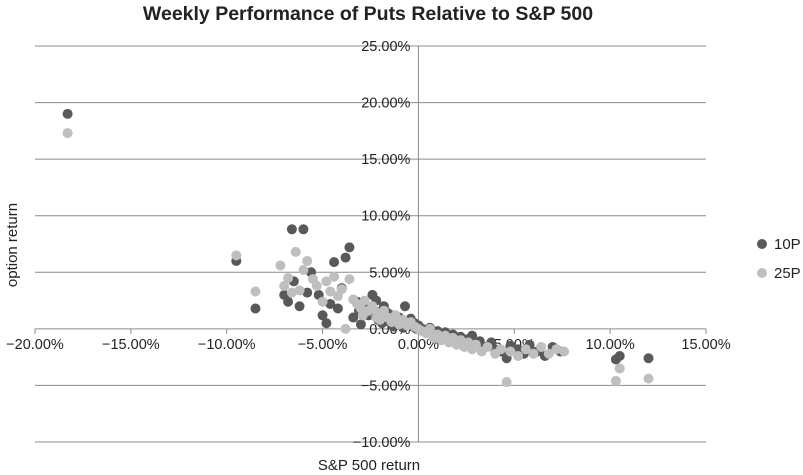 The image size is (803, 475). I want to click on y-tick-label: 20.00%, so click(385, 104).